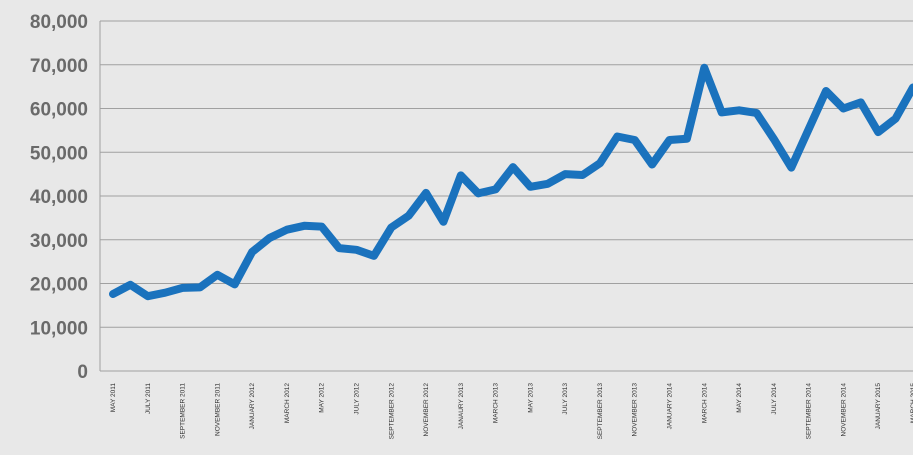 This screenshot has width=913, height=455. I want to click on x-tick-label: JULY 2011, so click(148, 398).